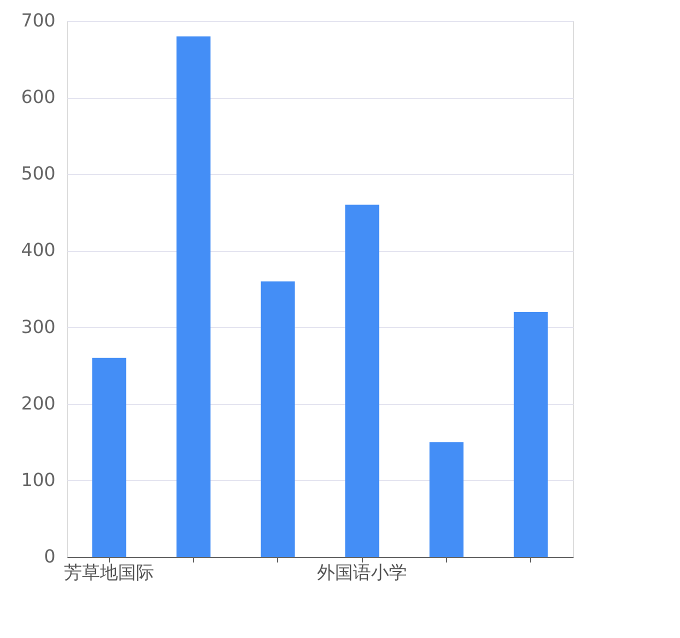 This screenshot has height=638, width=680. What do you see at coordinates (50, 557) in the screenshot?
I see `y-tick-label: 0` at bounding box center [50, 557].